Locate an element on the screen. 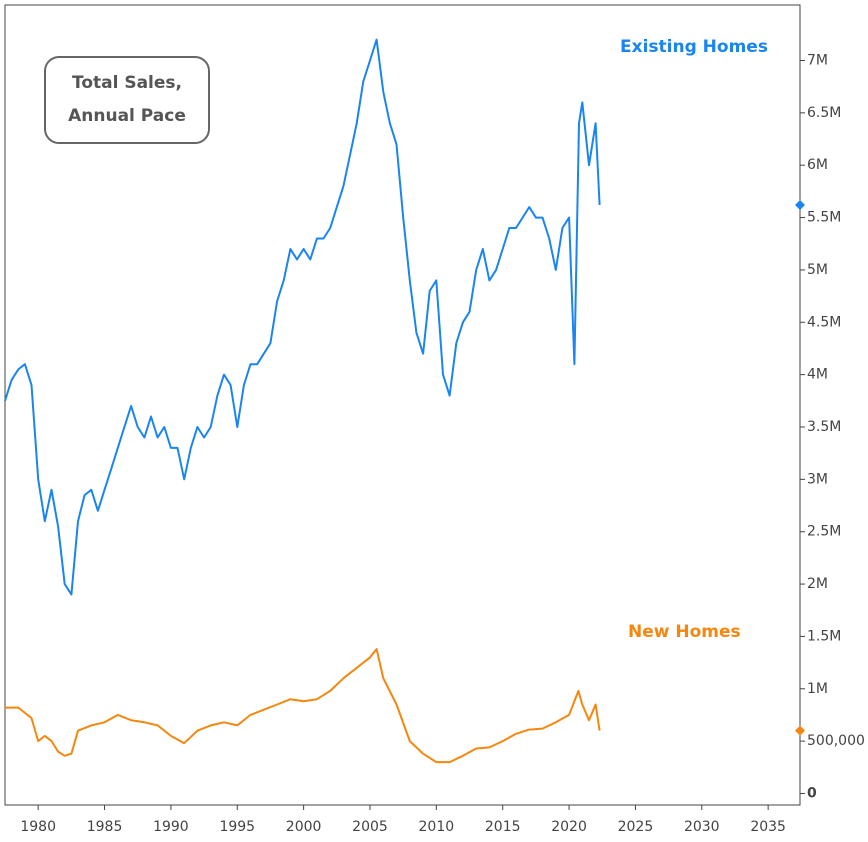  x-tick-label: 2015 is located at coordinates (503, 827).